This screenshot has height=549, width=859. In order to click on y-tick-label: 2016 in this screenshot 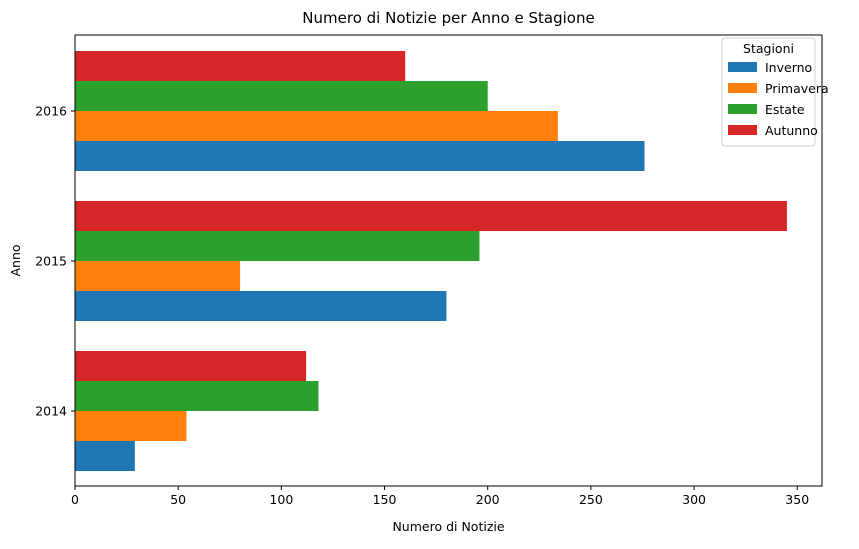, I will do `click(51, 111)`.